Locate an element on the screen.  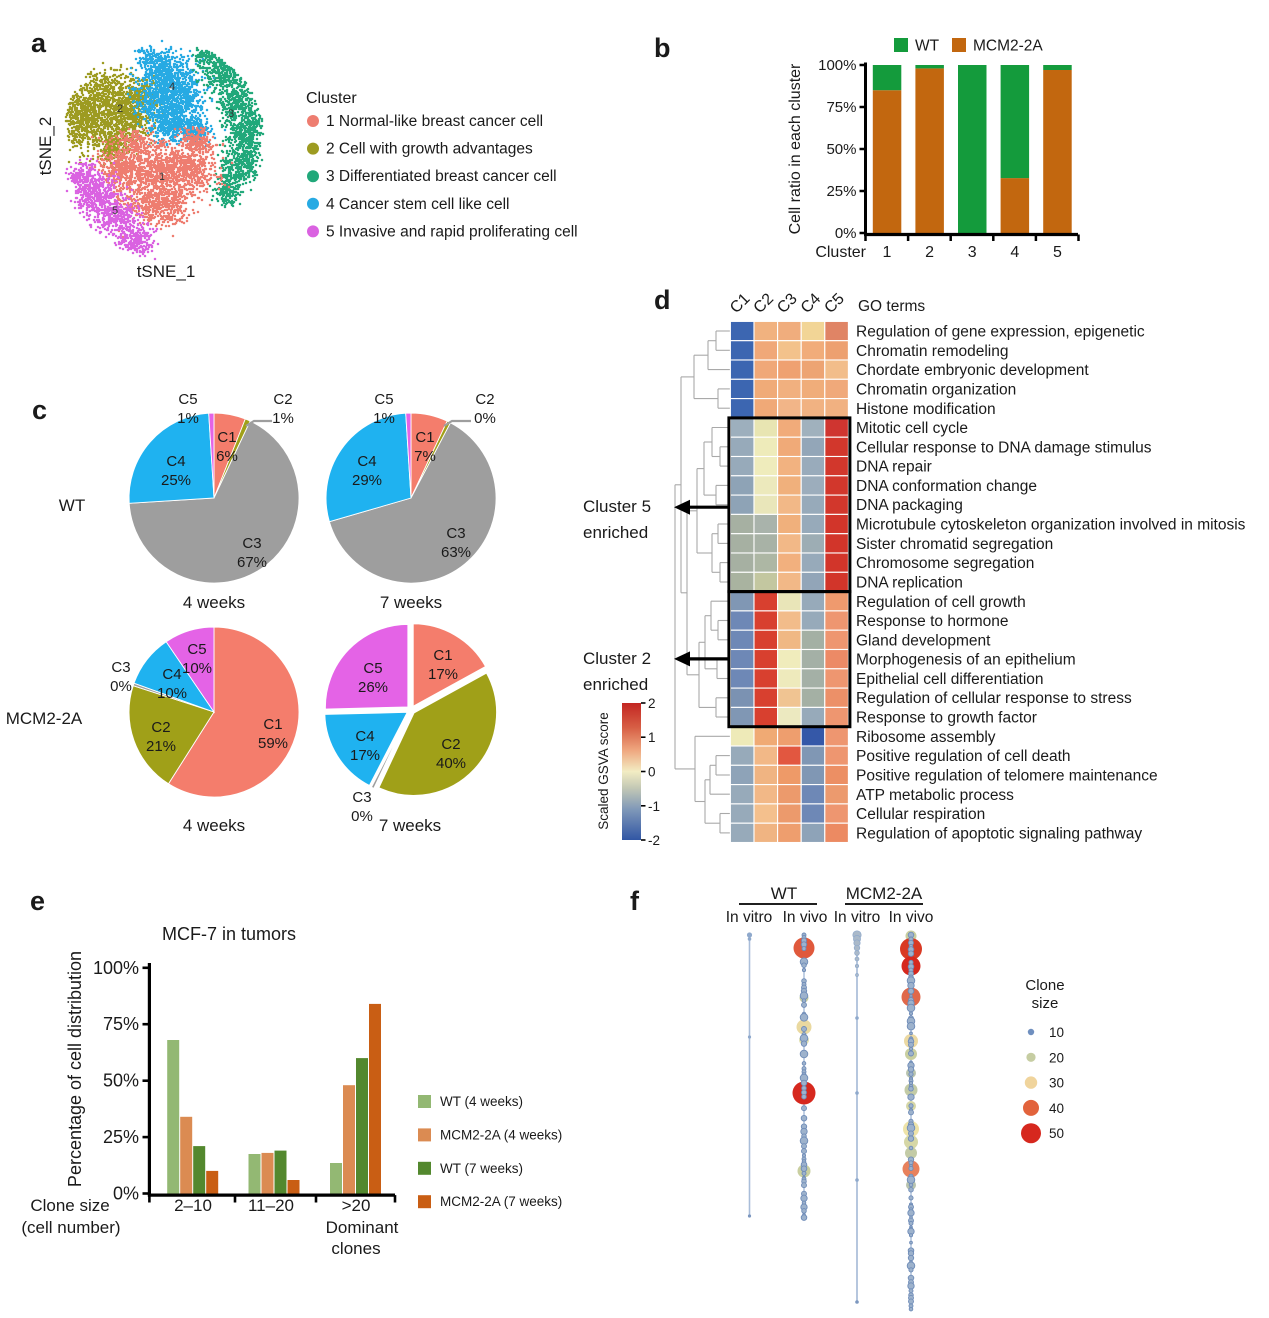
svg-text: Dominant is located at coordinates (362, 1227).